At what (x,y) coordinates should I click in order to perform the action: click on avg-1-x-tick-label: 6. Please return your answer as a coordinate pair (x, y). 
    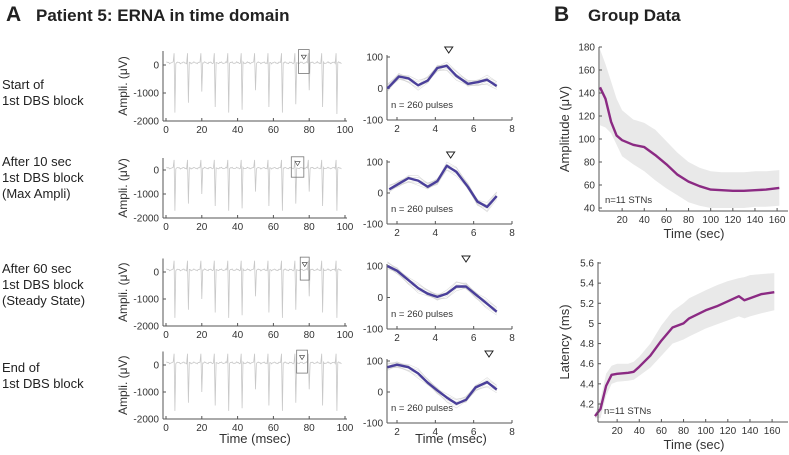
    Looking at the image, I should click on (474, 233).